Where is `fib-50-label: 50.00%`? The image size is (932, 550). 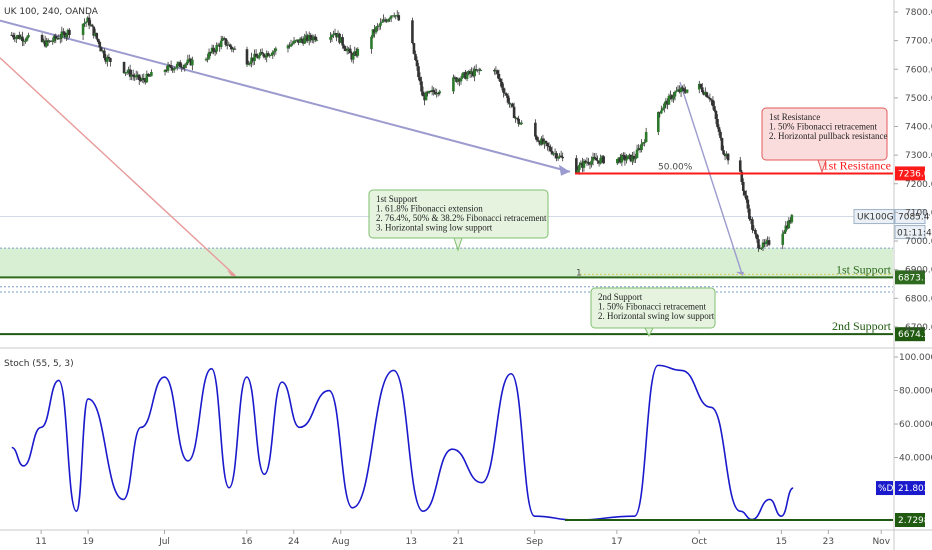 fib-50-label: 50.00% is located at coordinates (675, 167).